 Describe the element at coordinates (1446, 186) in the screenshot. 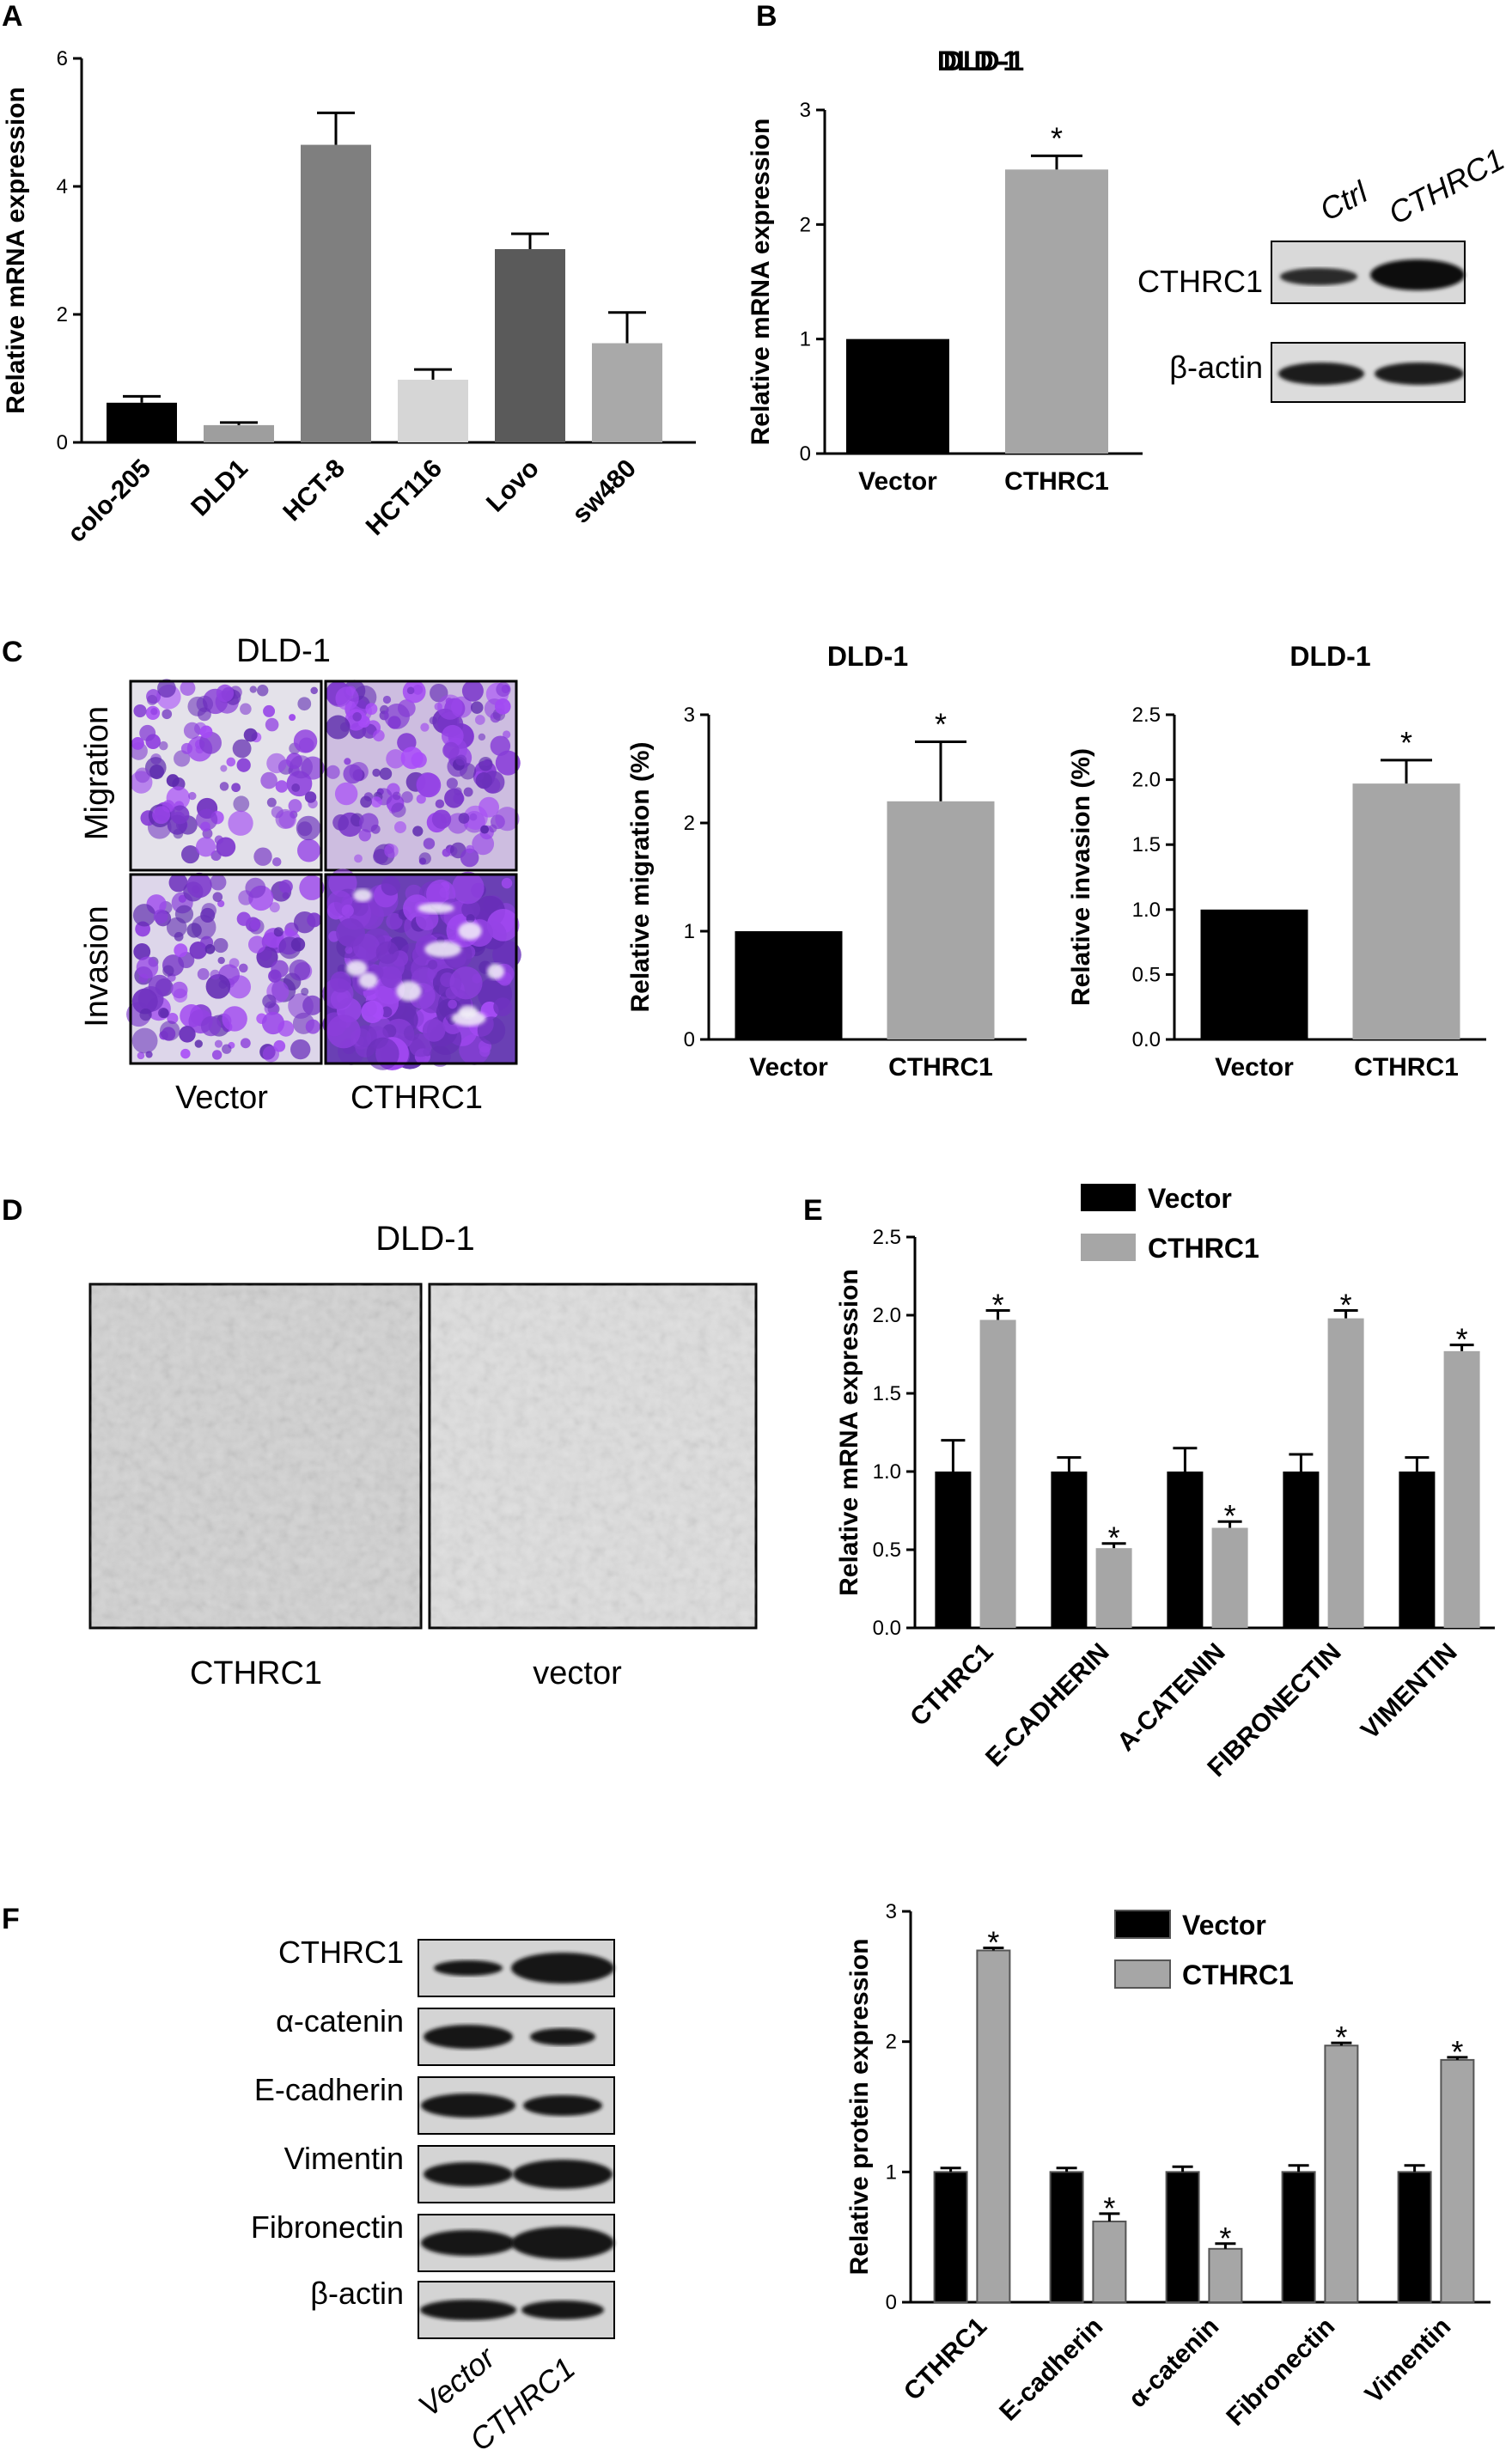

I see `blot-lane-cthrc1: CTHRC1` at that location.